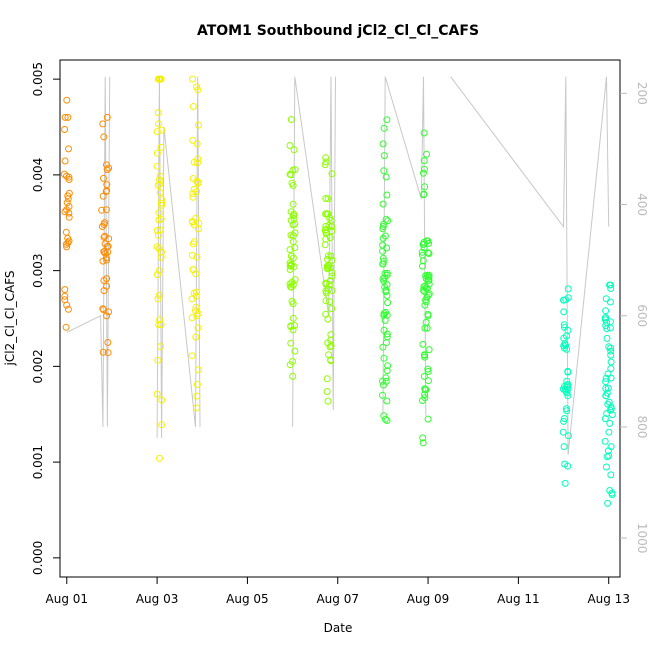 This screenshot has height=650, width=650. Describe the element at coordinates (38, 462) in the screenshot. I see `y-tick-label: 0.001` at that location.